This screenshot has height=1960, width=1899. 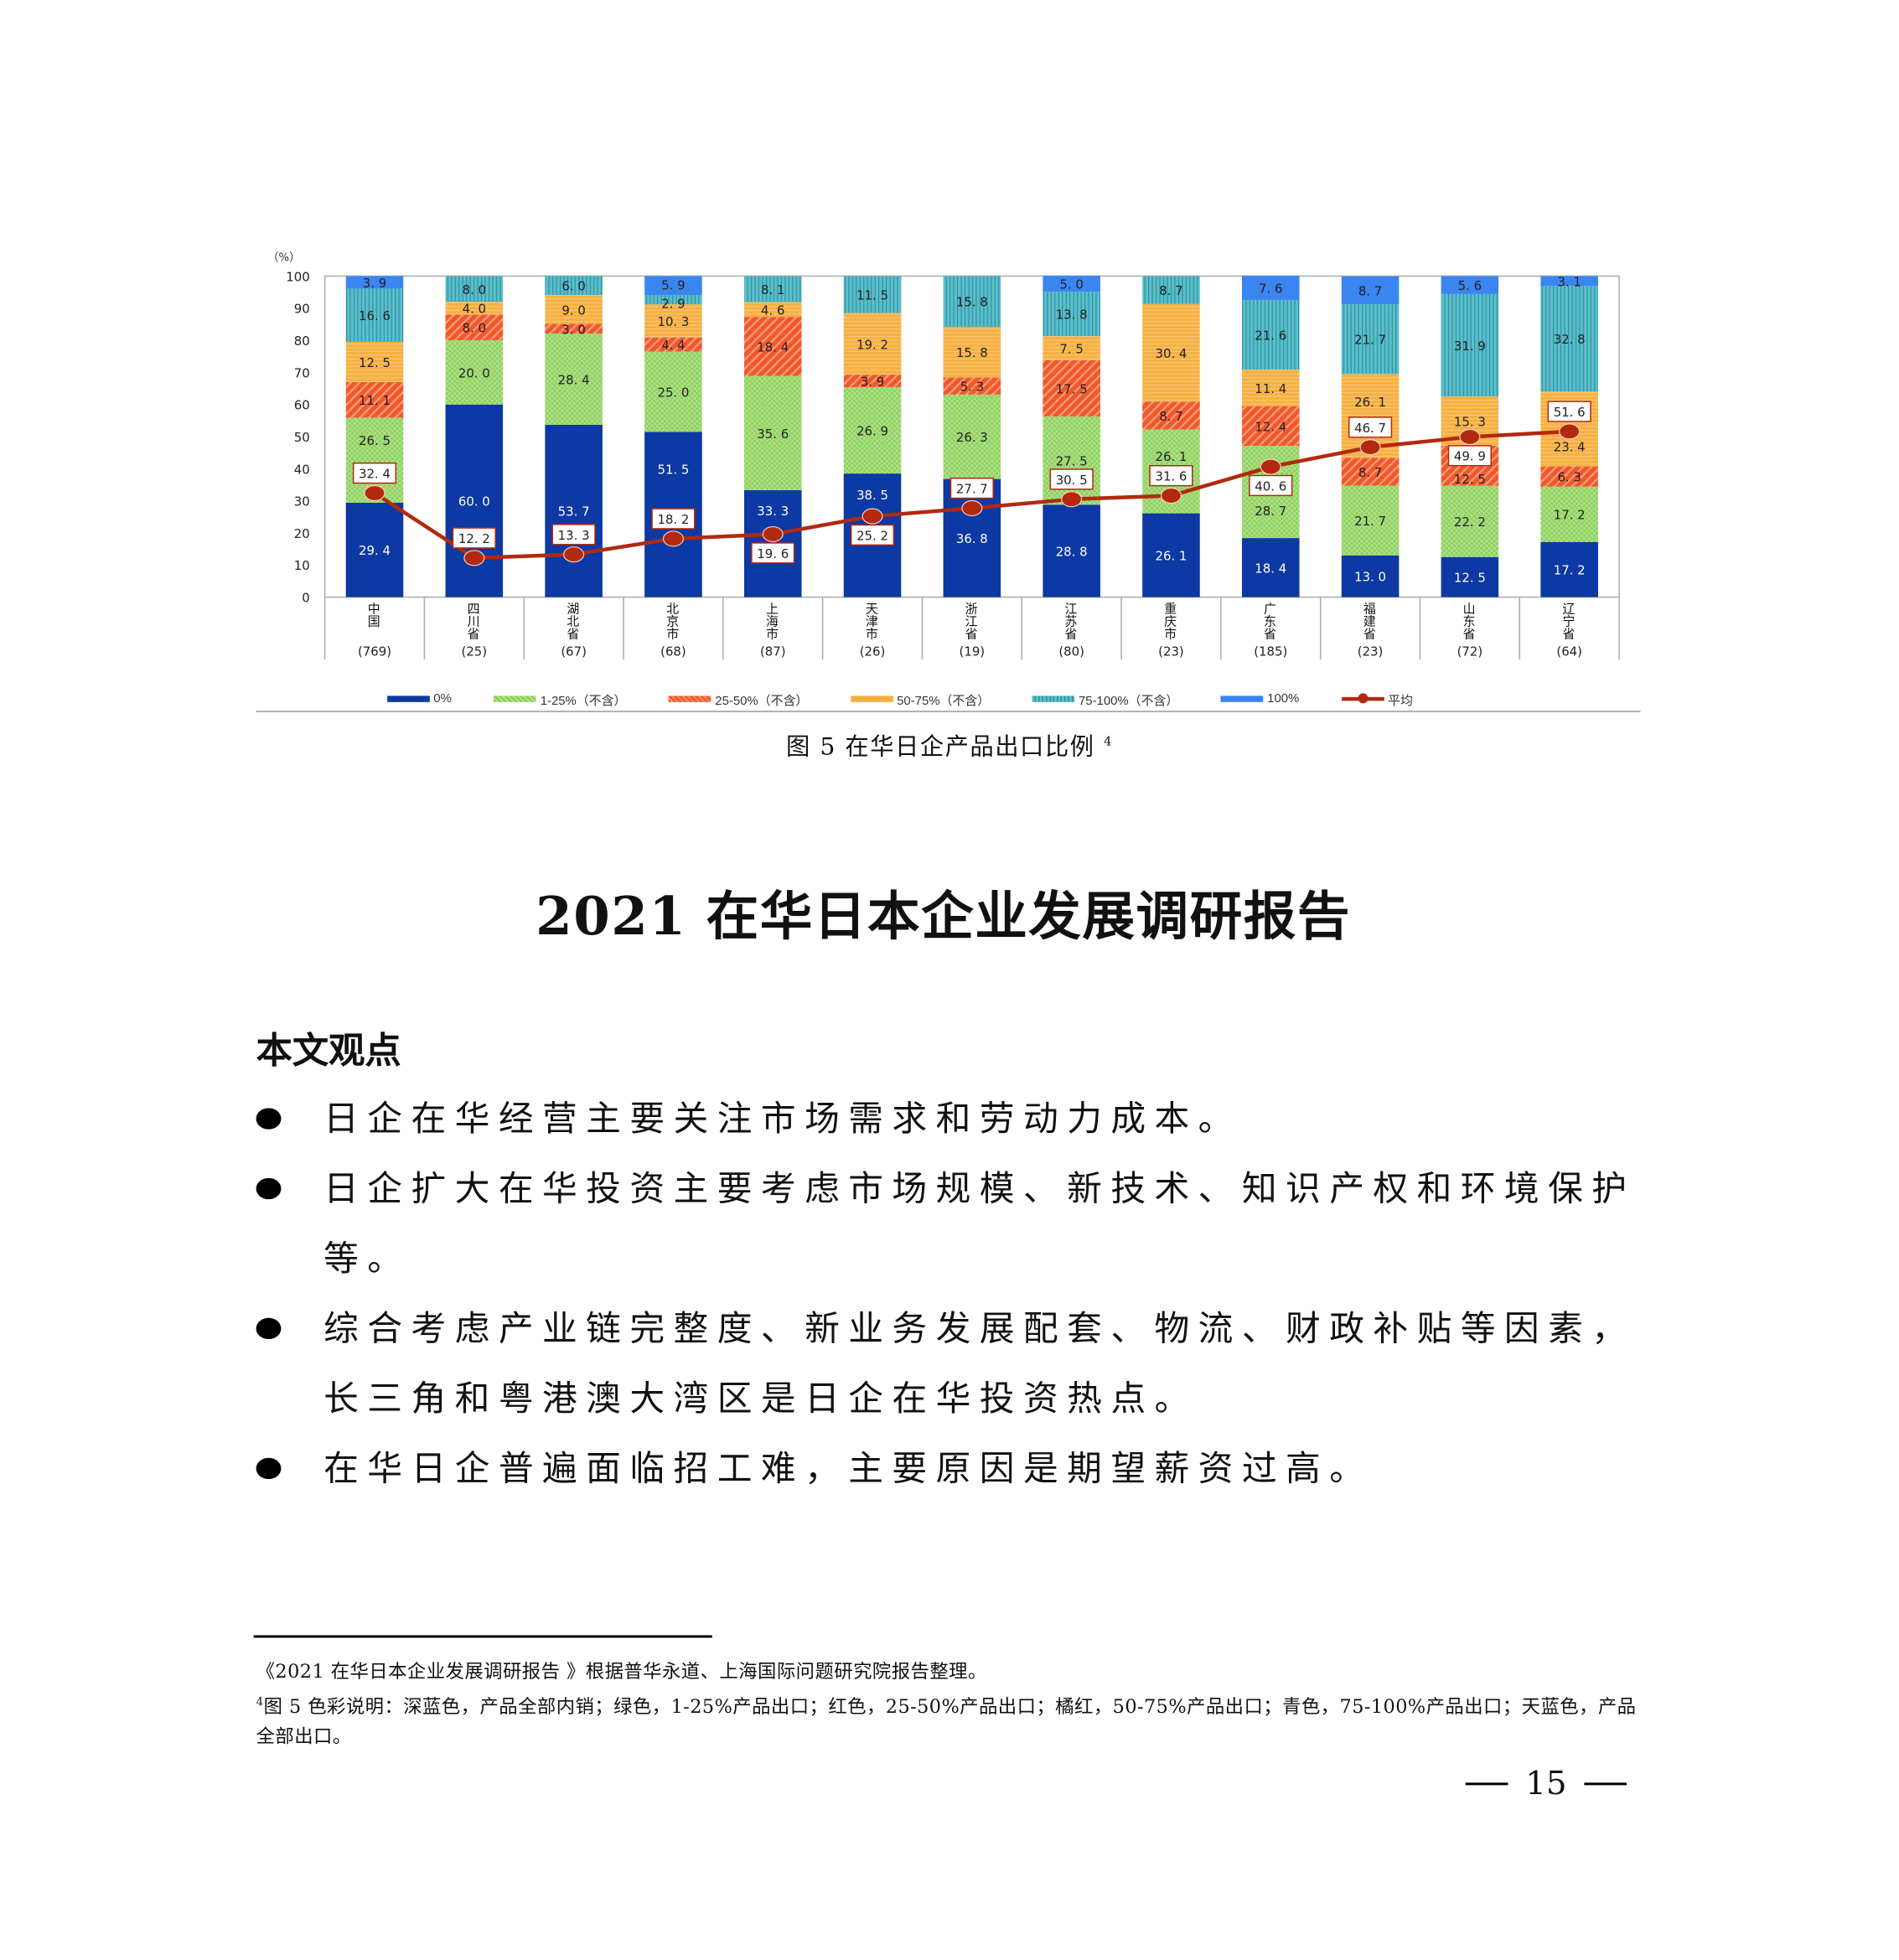 I want to click on bar-value-label: 26. 9, so click(x=872, y=432).